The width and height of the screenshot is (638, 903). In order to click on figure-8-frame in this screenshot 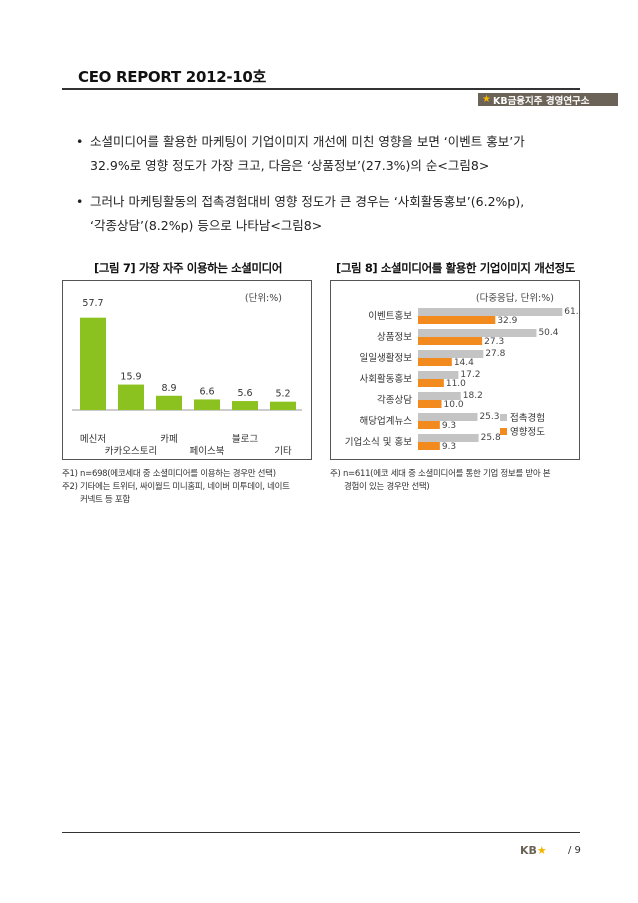, I will do `click(455, 370)`.